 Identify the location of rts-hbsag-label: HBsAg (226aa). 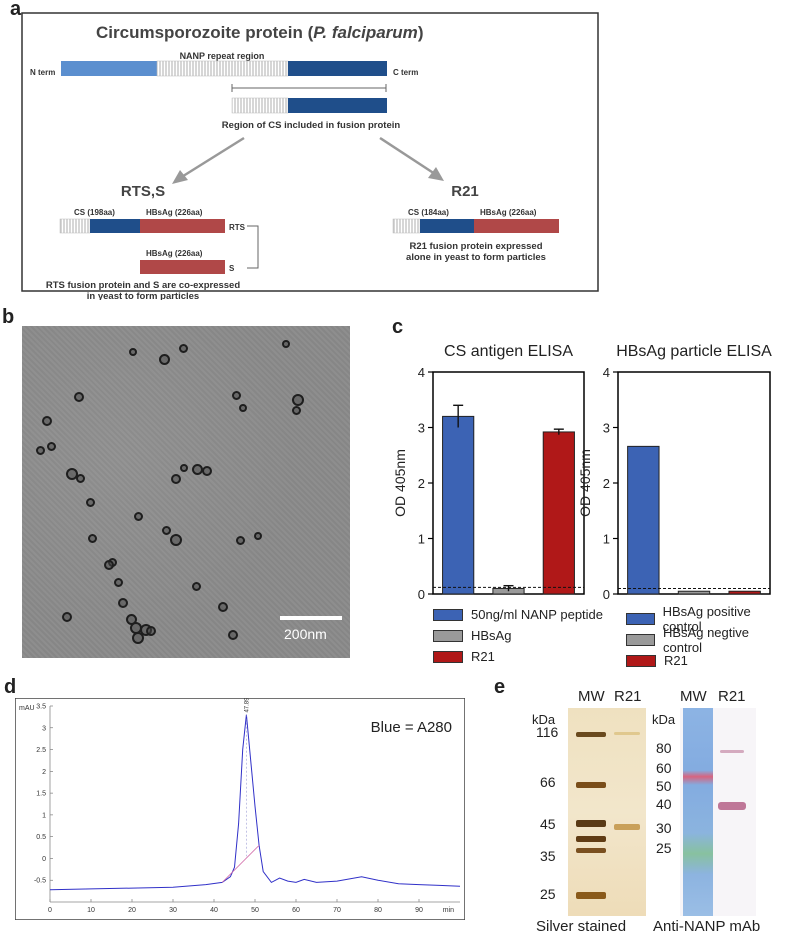
(174, 212).